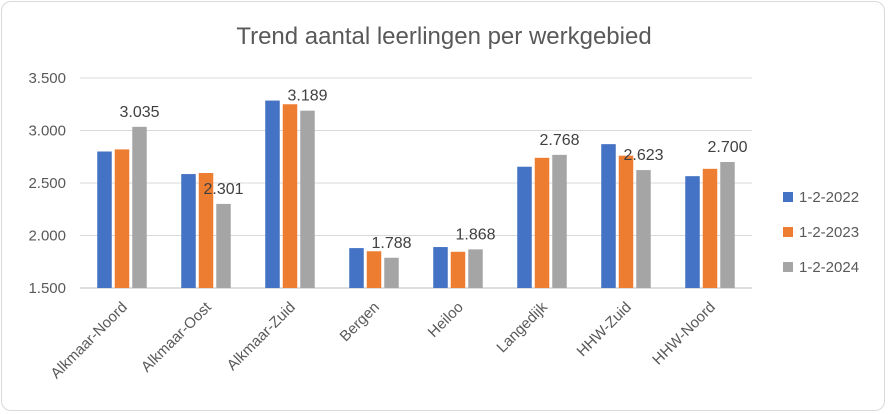  Describe the element at coordinates (47, 131) in the screenshot. I see `y-tick-label: 3.000` at that location.